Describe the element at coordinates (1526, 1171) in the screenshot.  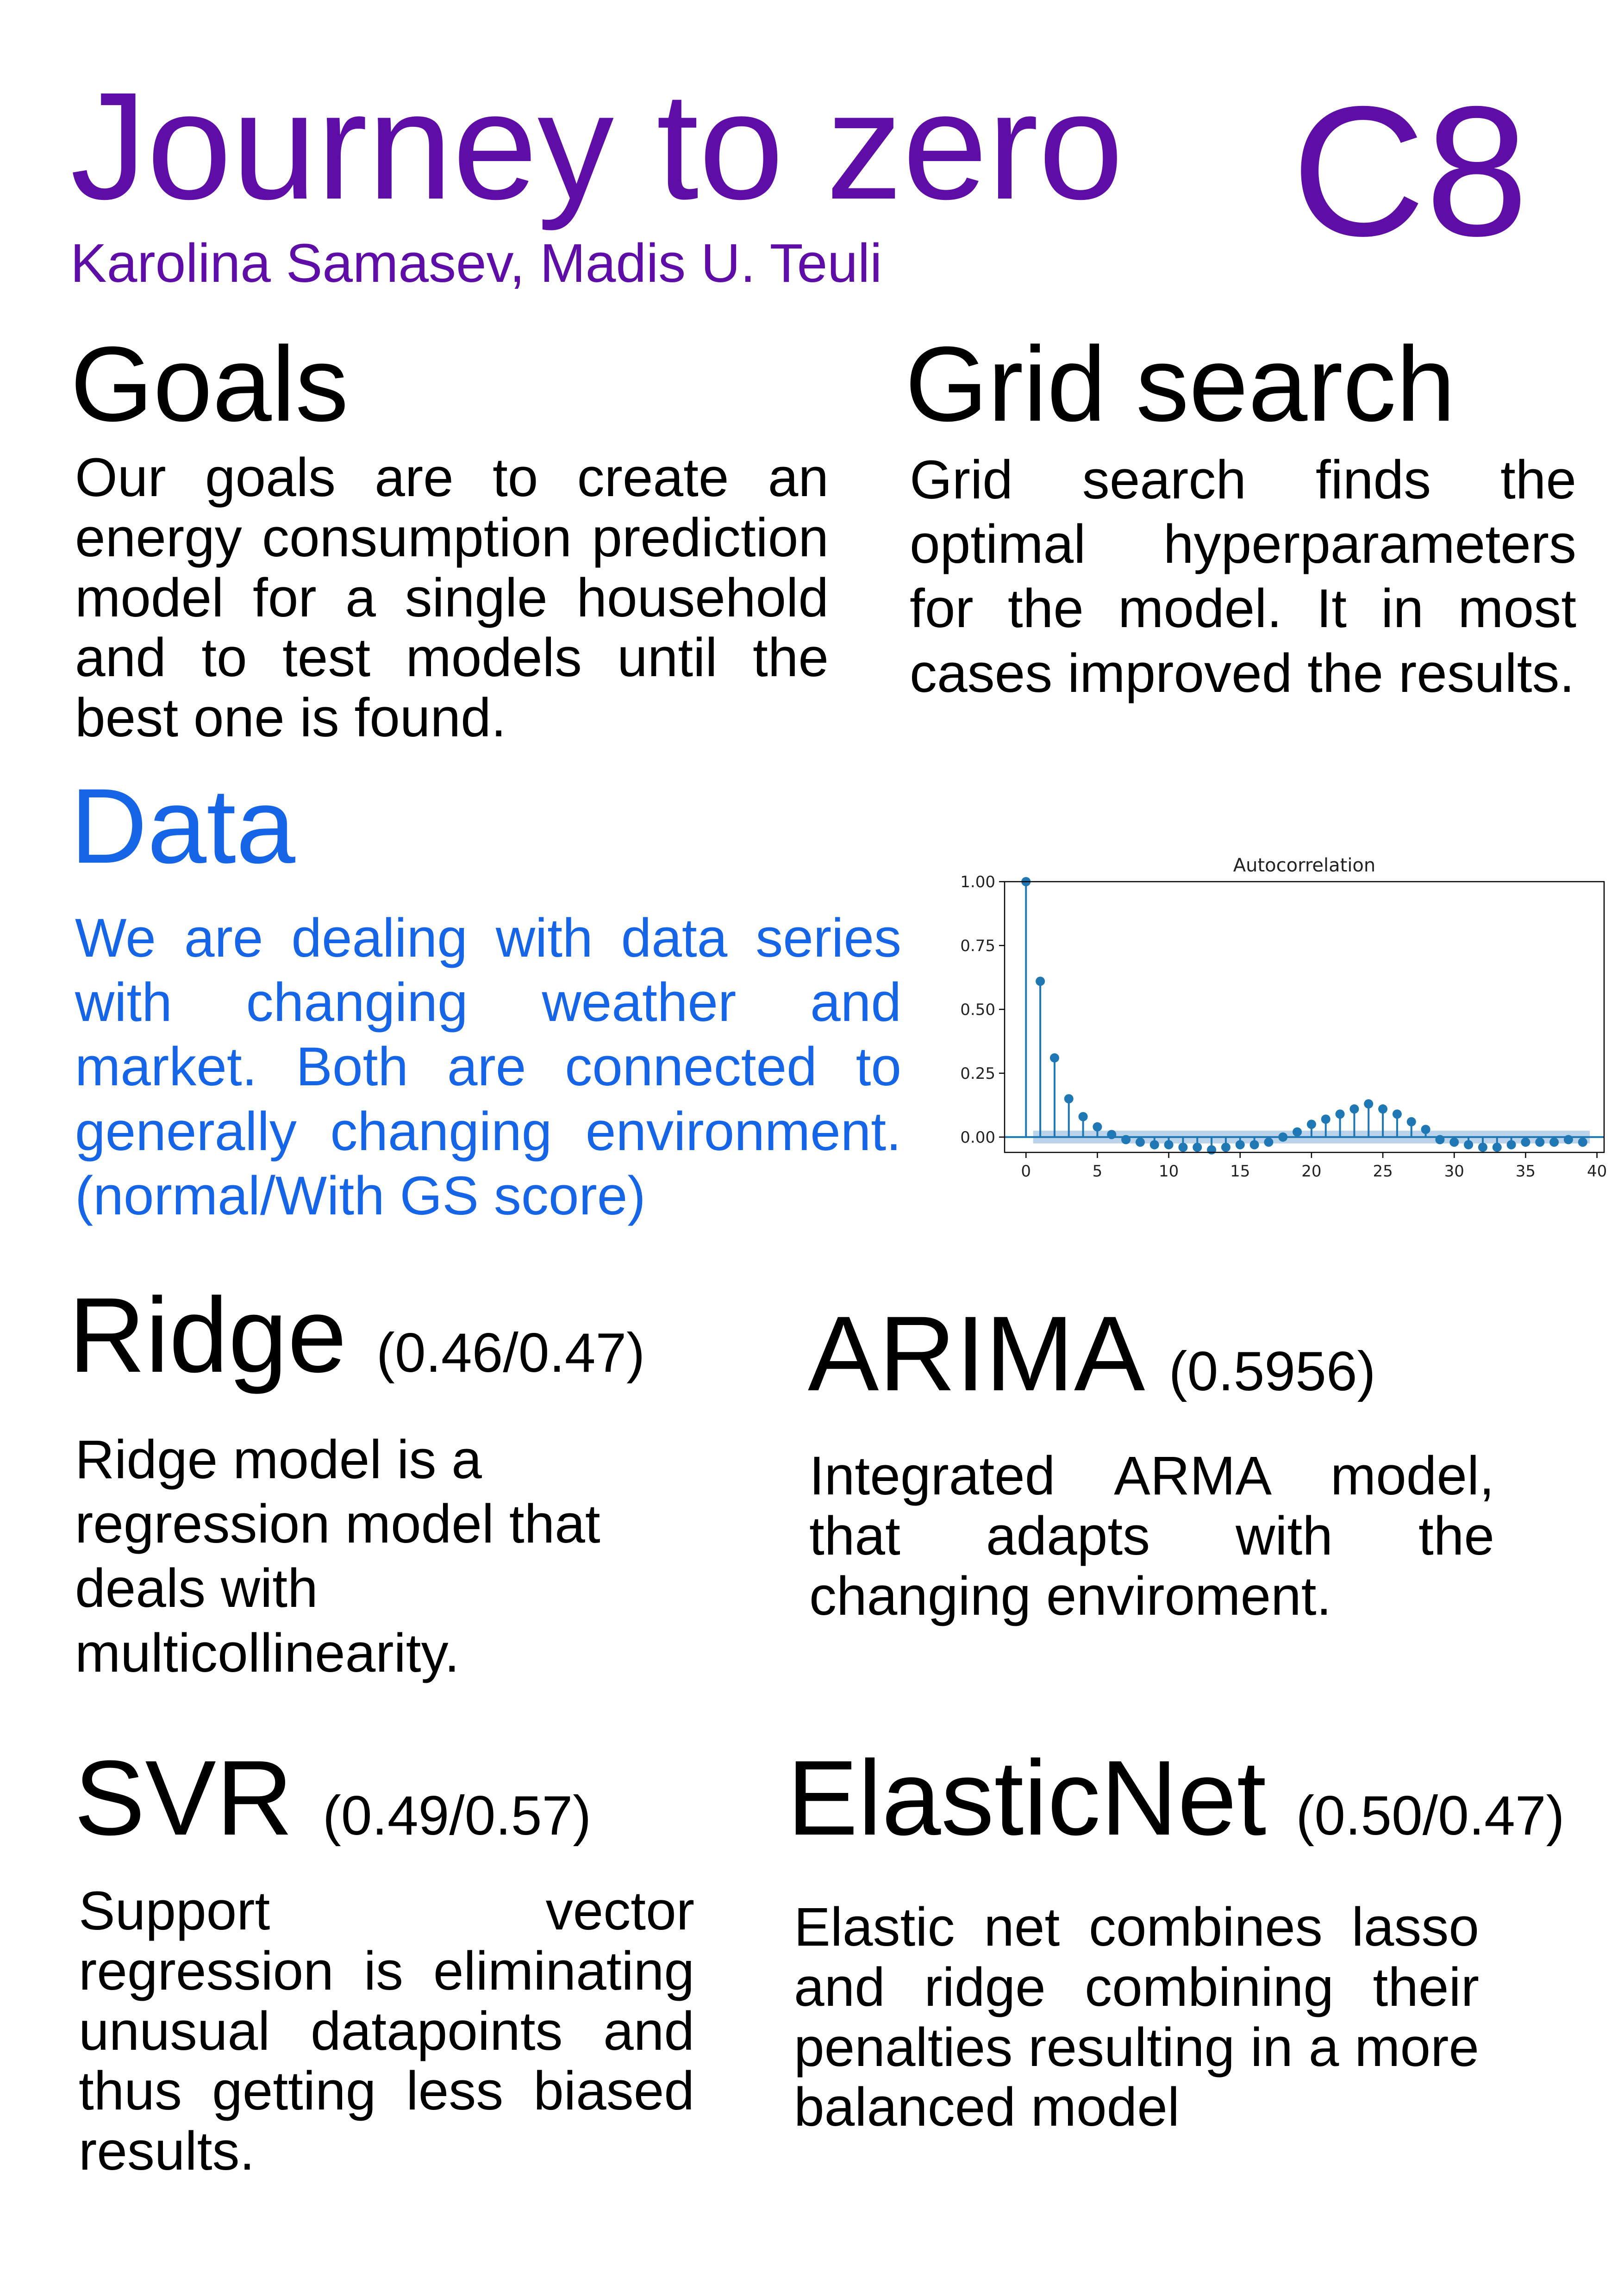
I see `x-tick-label: 35` at that location.